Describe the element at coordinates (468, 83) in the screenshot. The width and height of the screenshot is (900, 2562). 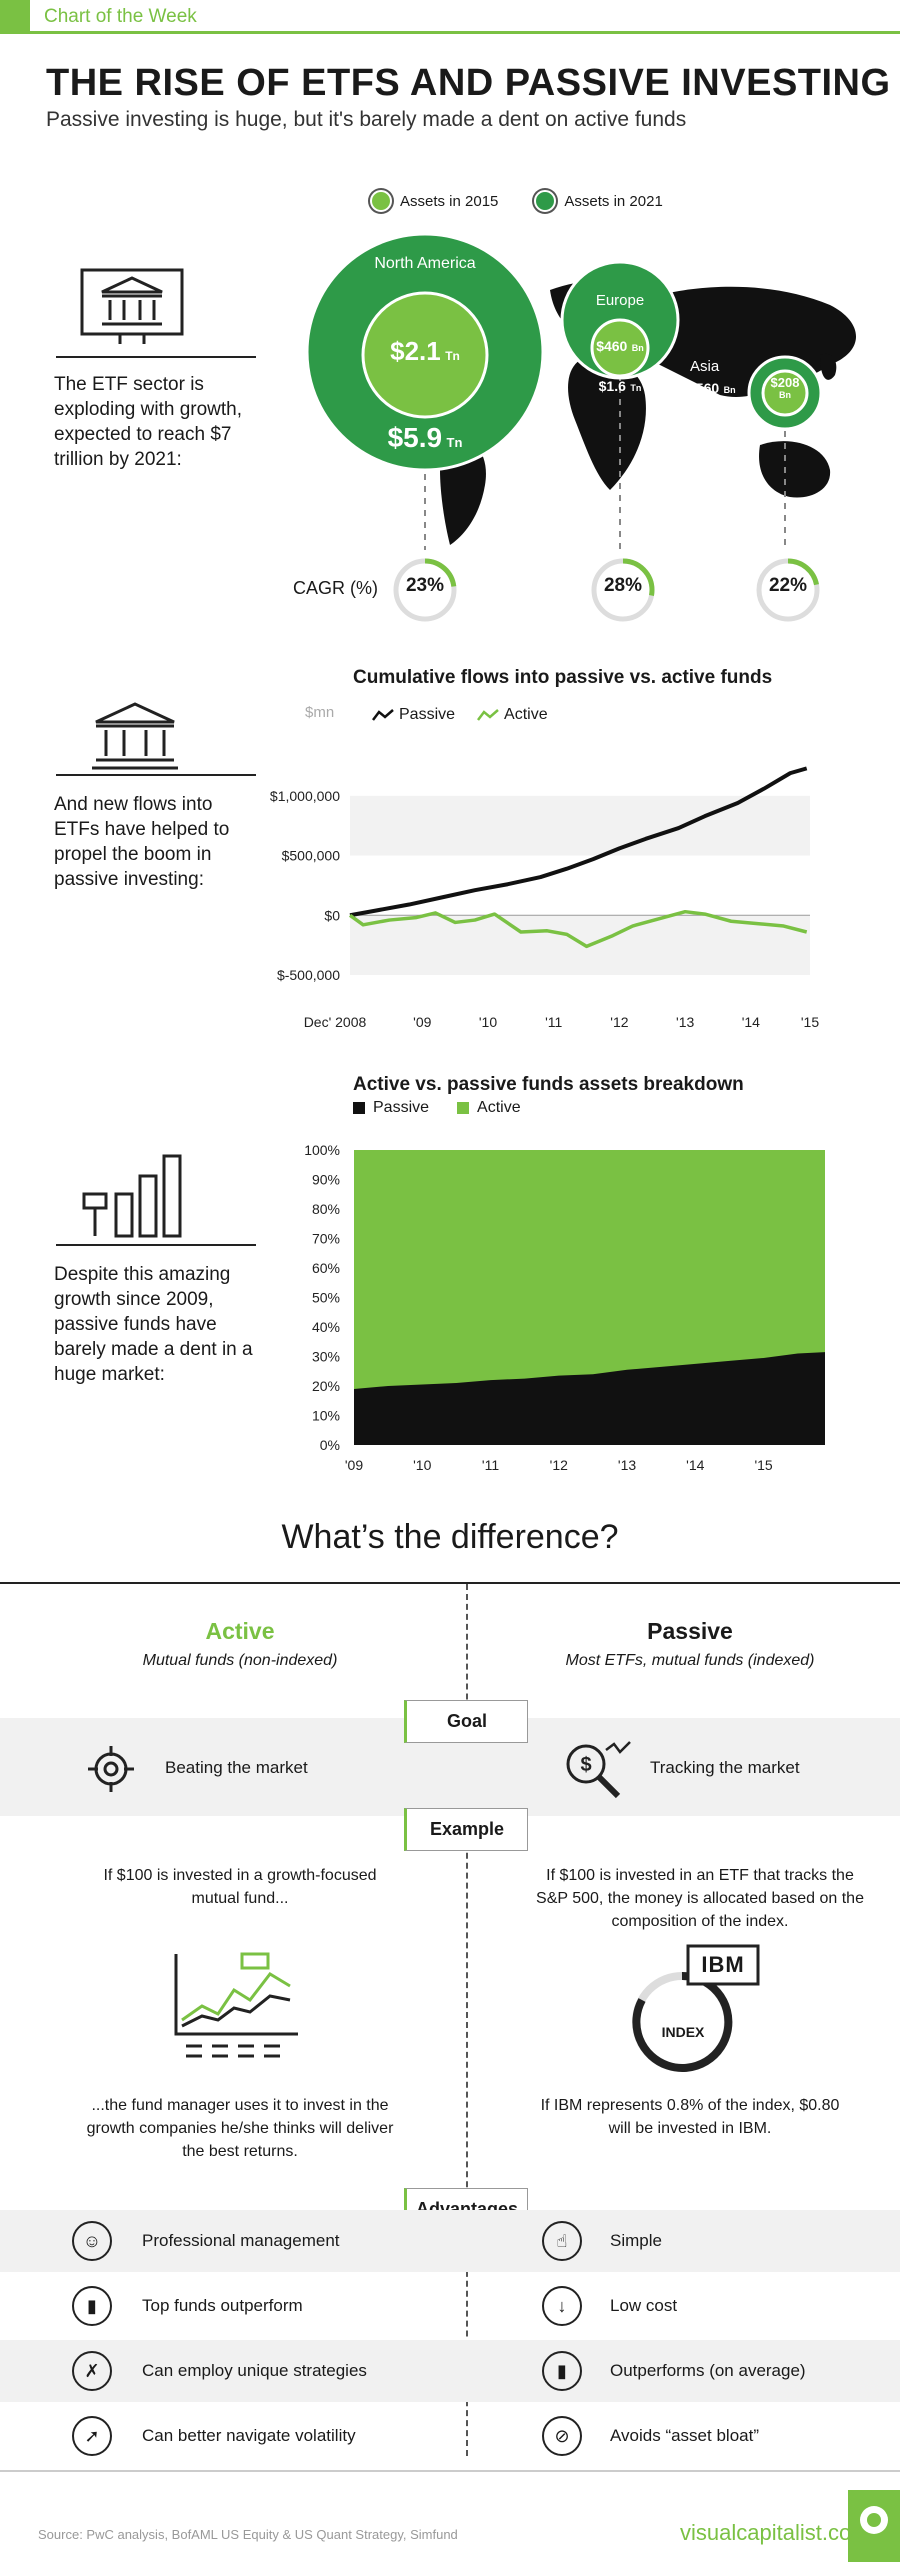
I see `page-title: THE RISE OF ETFS AND PASSIVE INVESTING` at that location.